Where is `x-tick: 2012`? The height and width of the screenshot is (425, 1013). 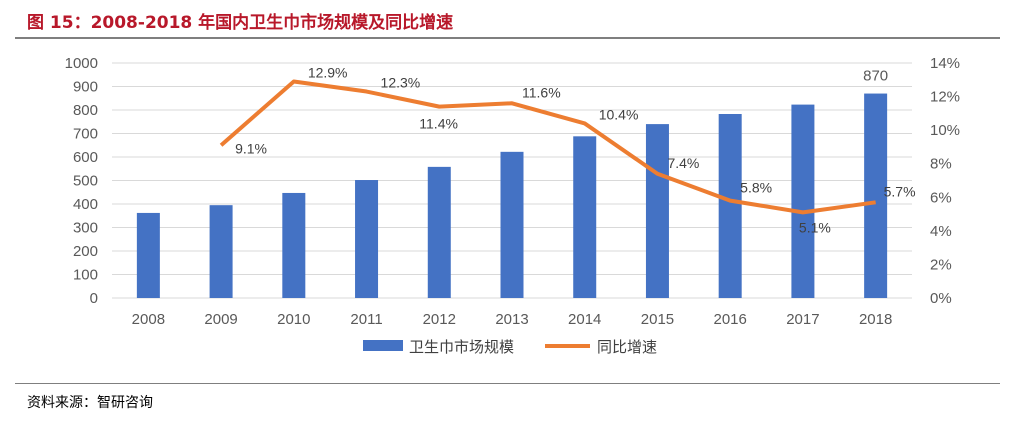
x-tick: 2012 is located at coordinates (439, 319).